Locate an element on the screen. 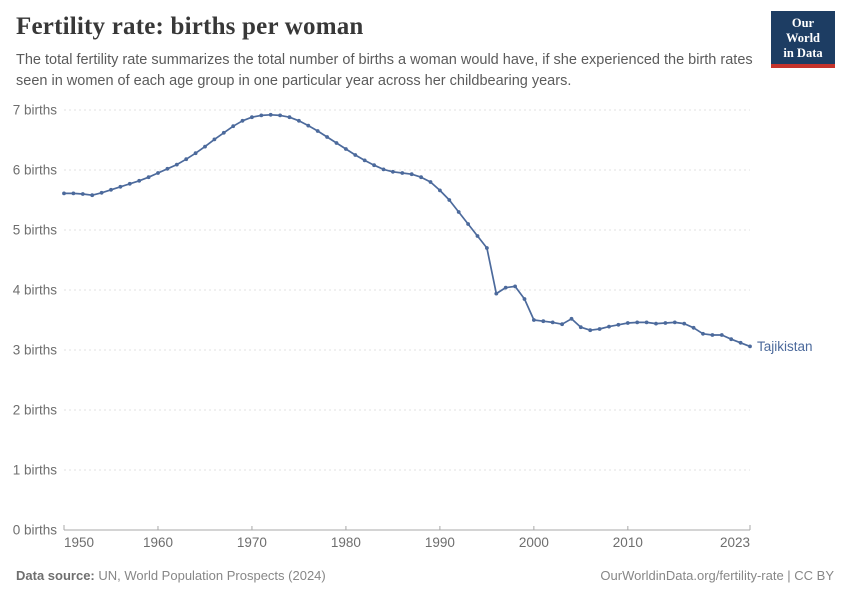  x-tick-label: 2000 is located at coordinates (534, 542).